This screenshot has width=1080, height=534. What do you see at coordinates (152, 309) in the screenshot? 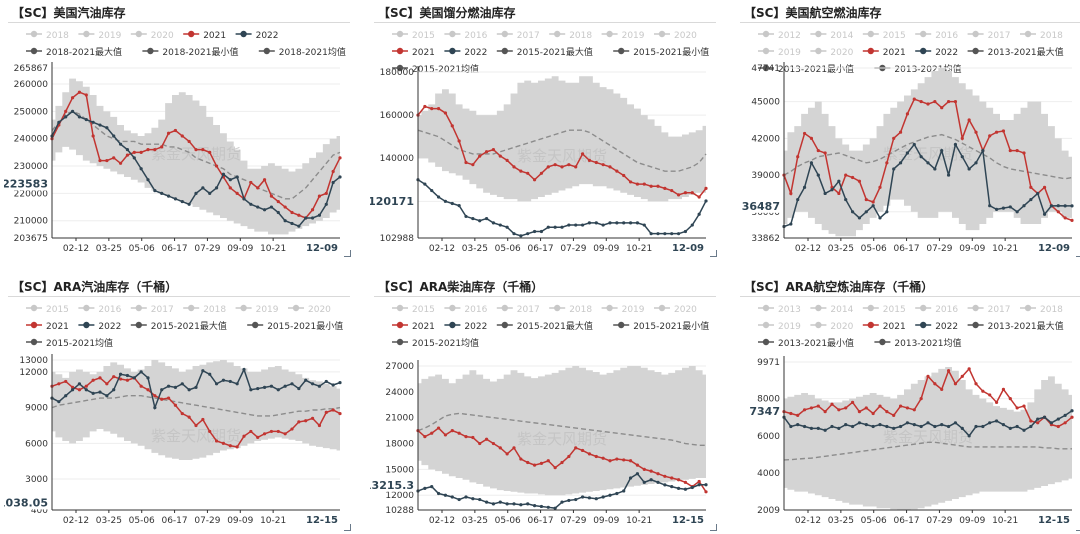
I see `legend-item: 2017` at bounding box center [152, 309].